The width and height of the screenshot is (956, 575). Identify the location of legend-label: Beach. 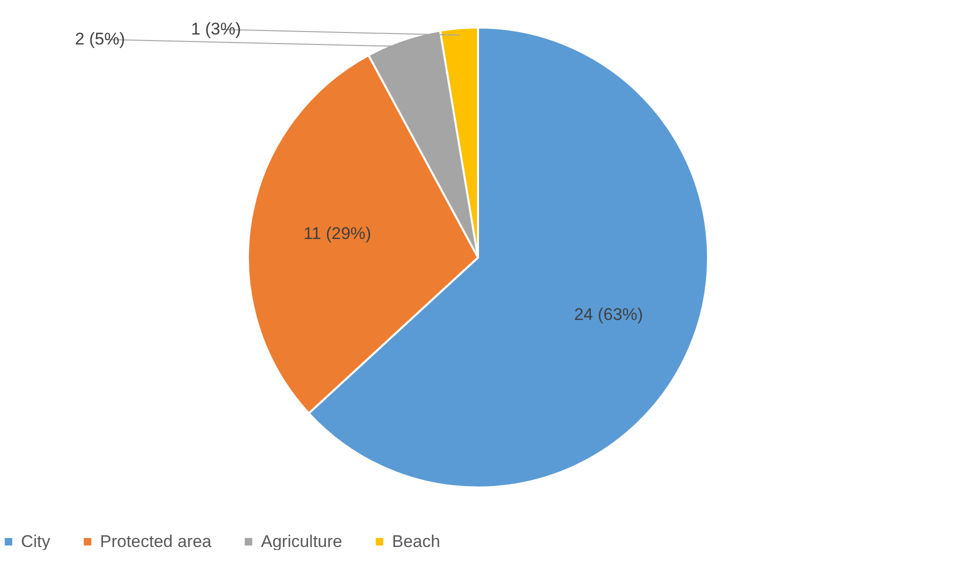
(416, 541).